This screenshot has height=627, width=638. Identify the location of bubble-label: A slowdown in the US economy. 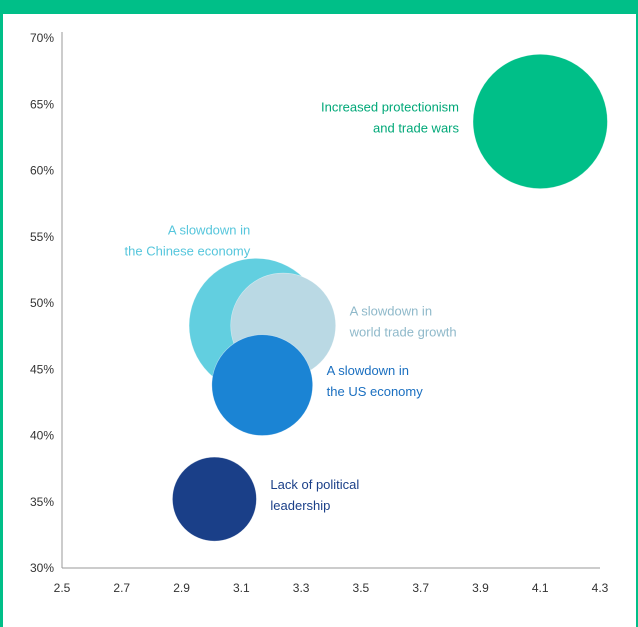
(375, 381).